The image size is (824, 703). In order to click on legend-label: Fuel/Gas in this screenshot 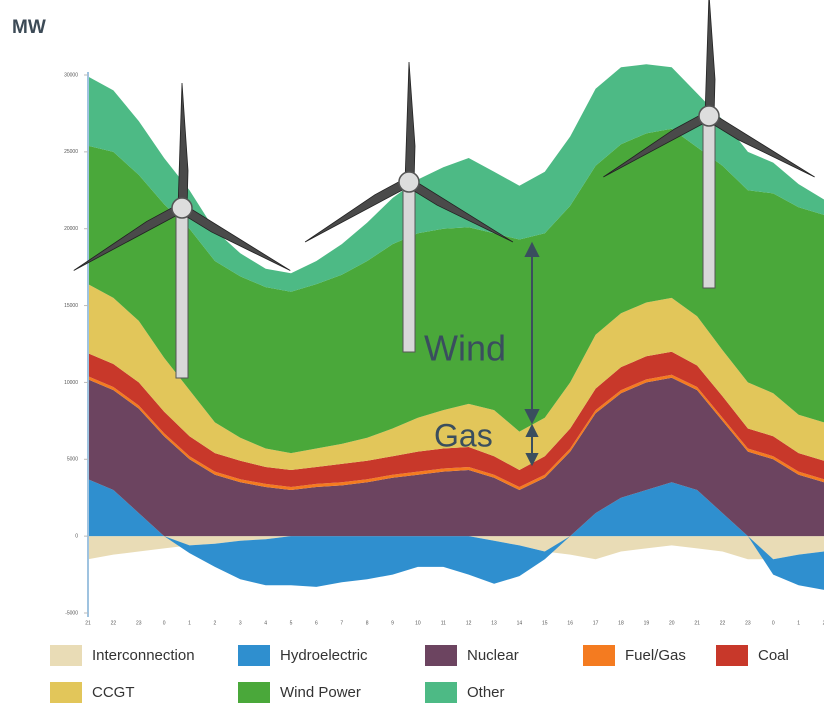, I will do `click(655, 655)`.